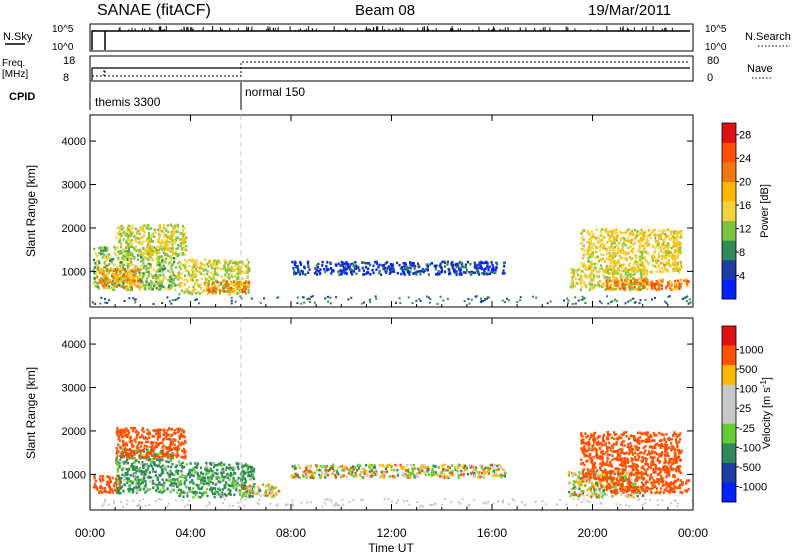 The image size is (800, 554). What do you see at coordinates (745, 136) in the screenshot?
I see `colorbar-tick-label: 28` at bounding box center [745, 136].